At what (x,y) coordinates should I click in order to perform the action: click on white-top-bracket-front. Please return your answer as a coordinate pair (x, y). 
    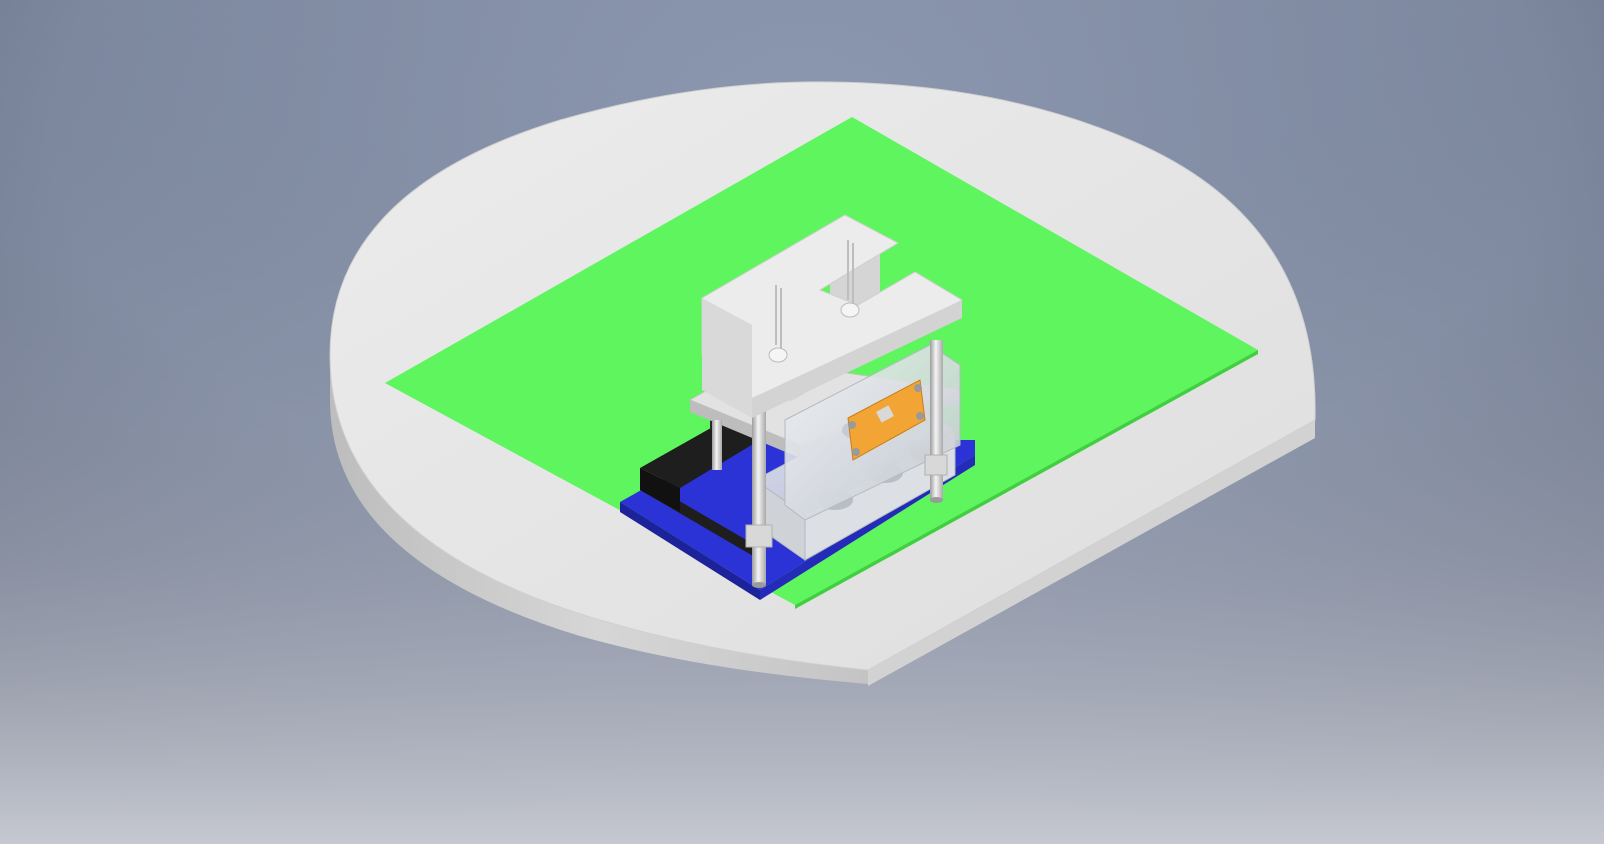
    Looking at the image, I should click on (857, 359).